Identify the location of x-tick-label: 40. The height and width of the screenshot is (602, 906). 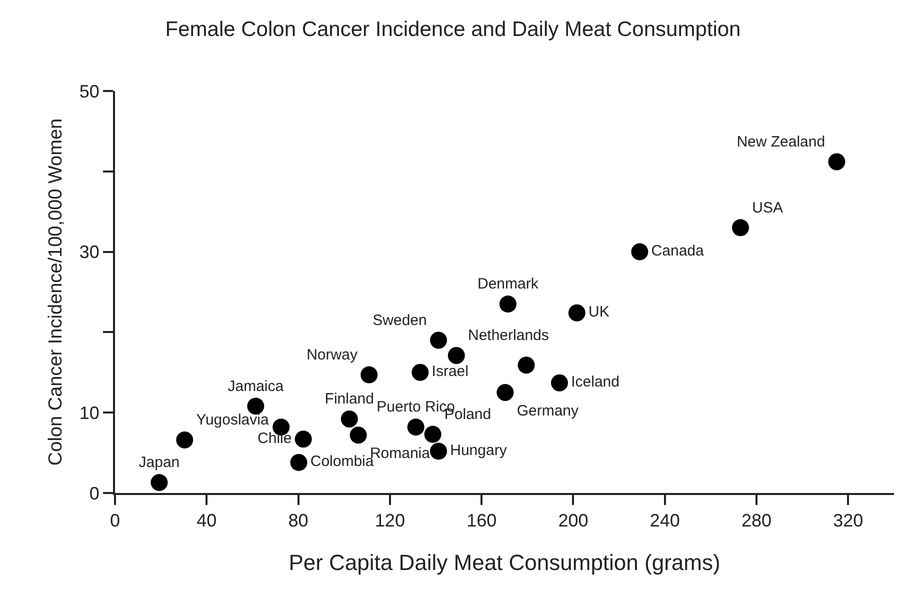
(206, 520).